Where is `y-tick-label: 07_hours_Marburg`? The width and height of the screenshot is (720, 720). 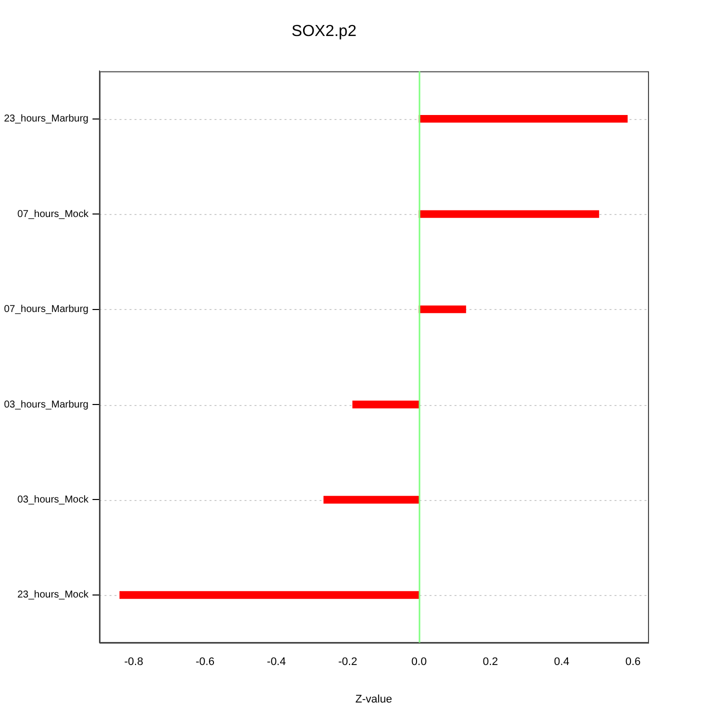 y-tick-label: 07_hours_Marburg is located at coordinates (46, 310).